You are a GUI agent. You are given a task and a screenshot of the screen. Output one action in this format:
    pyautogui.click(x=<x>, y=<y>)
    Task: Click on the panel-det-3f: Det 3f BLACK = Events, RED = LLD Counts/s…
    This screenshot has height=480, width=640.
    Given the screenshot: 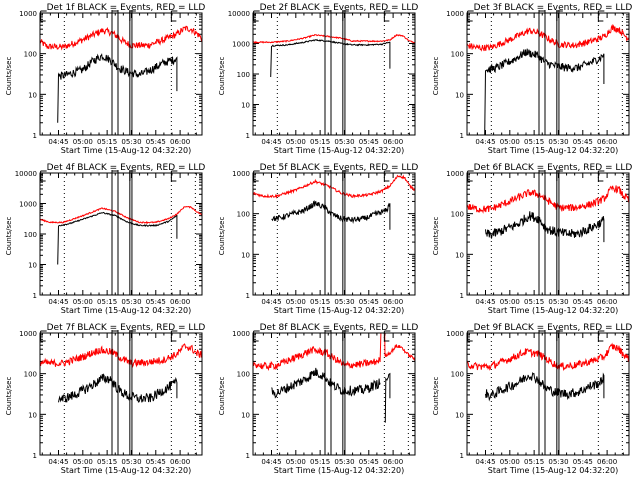 What is the action you would take?
    pyautogui.click(x=532, y=79)
    